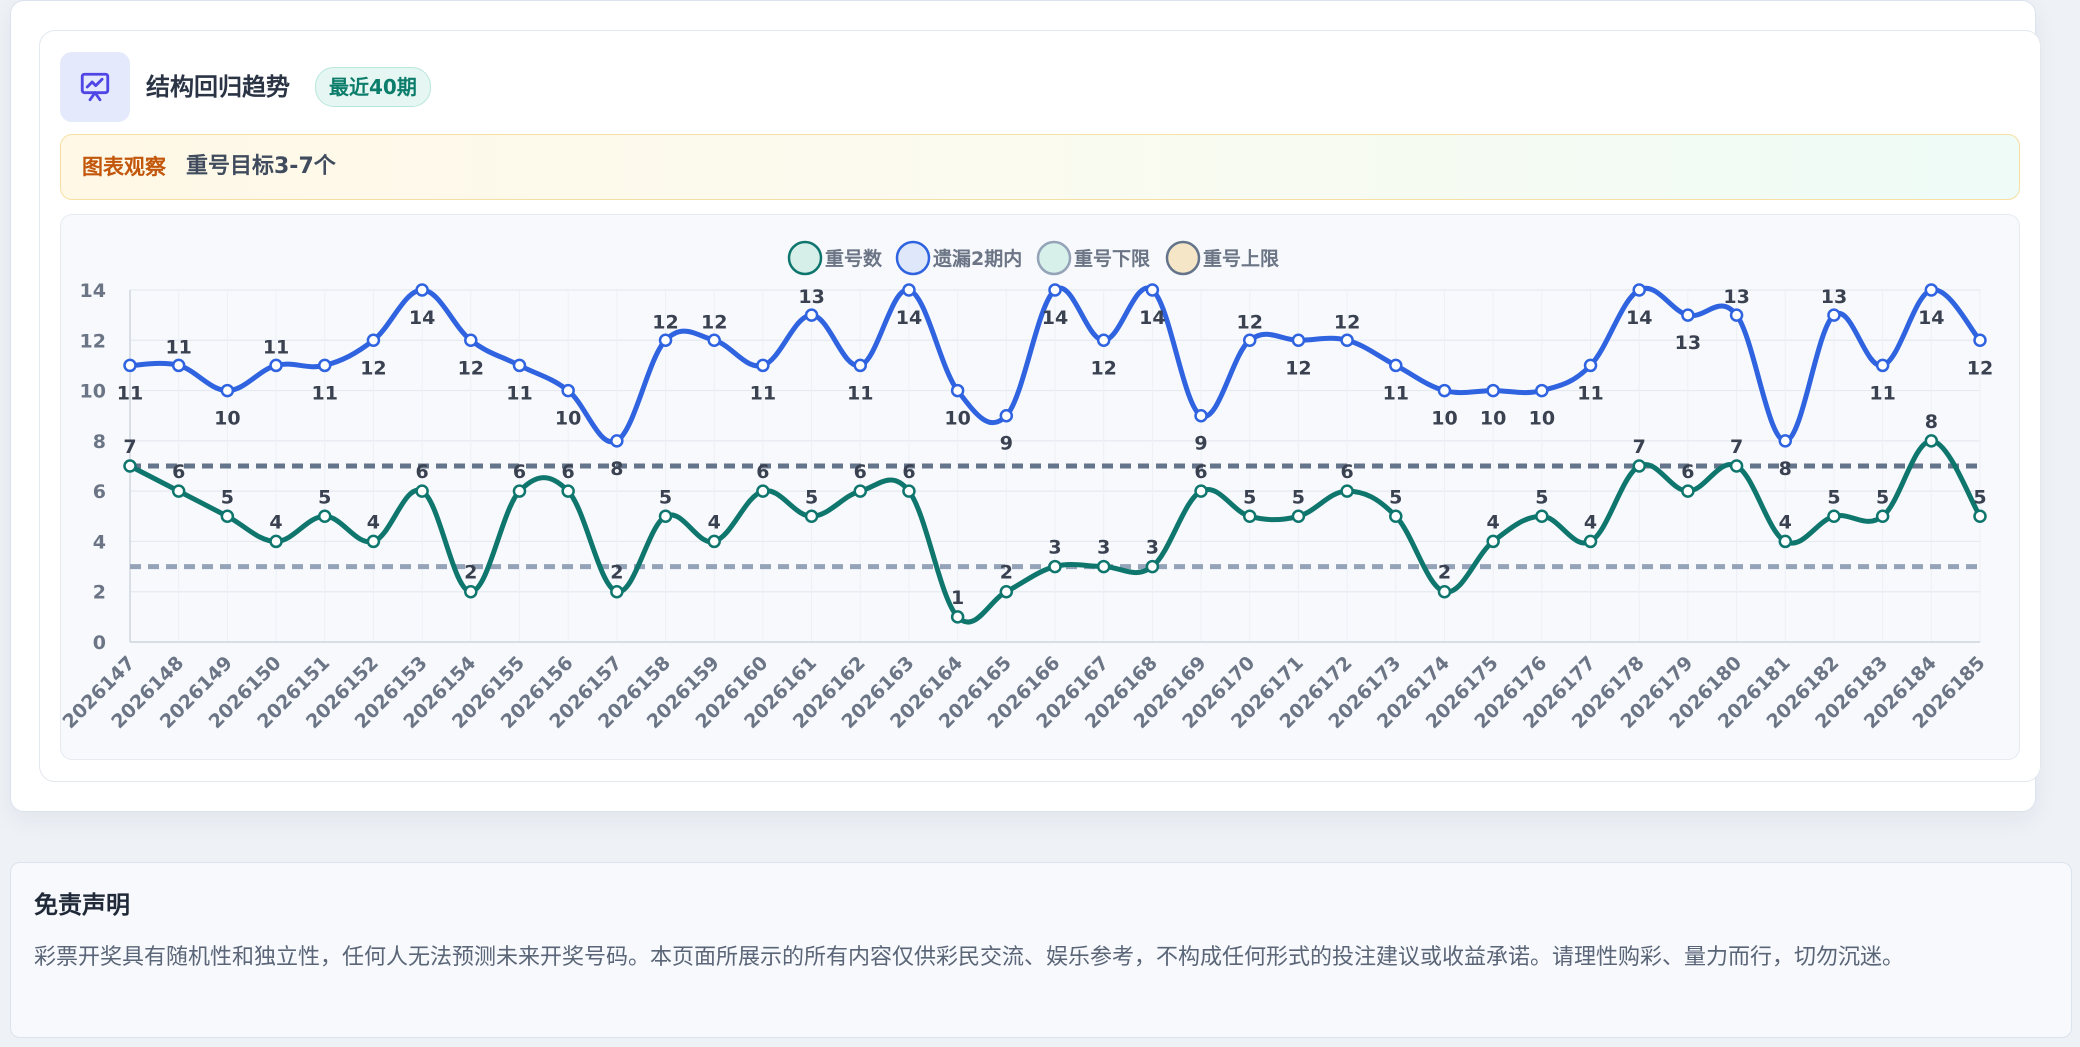 This screenshot has height=1047, width=2080. What do you see at coordinates (1040, 167) in the screenshot?
I see `observation-box` at bounding box center [1040, 167].